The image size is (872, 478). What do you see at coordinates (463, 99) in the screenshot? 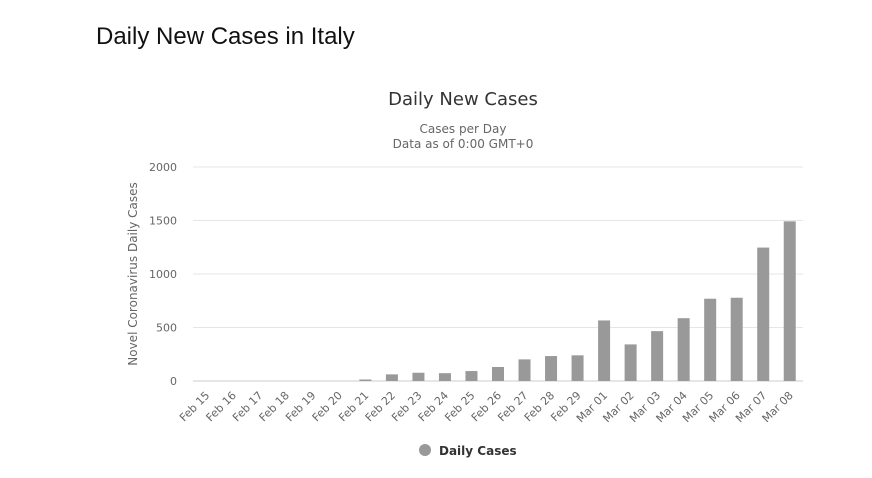
I see `chart-title: Daily New Cases` at bounding box center [463, 99].